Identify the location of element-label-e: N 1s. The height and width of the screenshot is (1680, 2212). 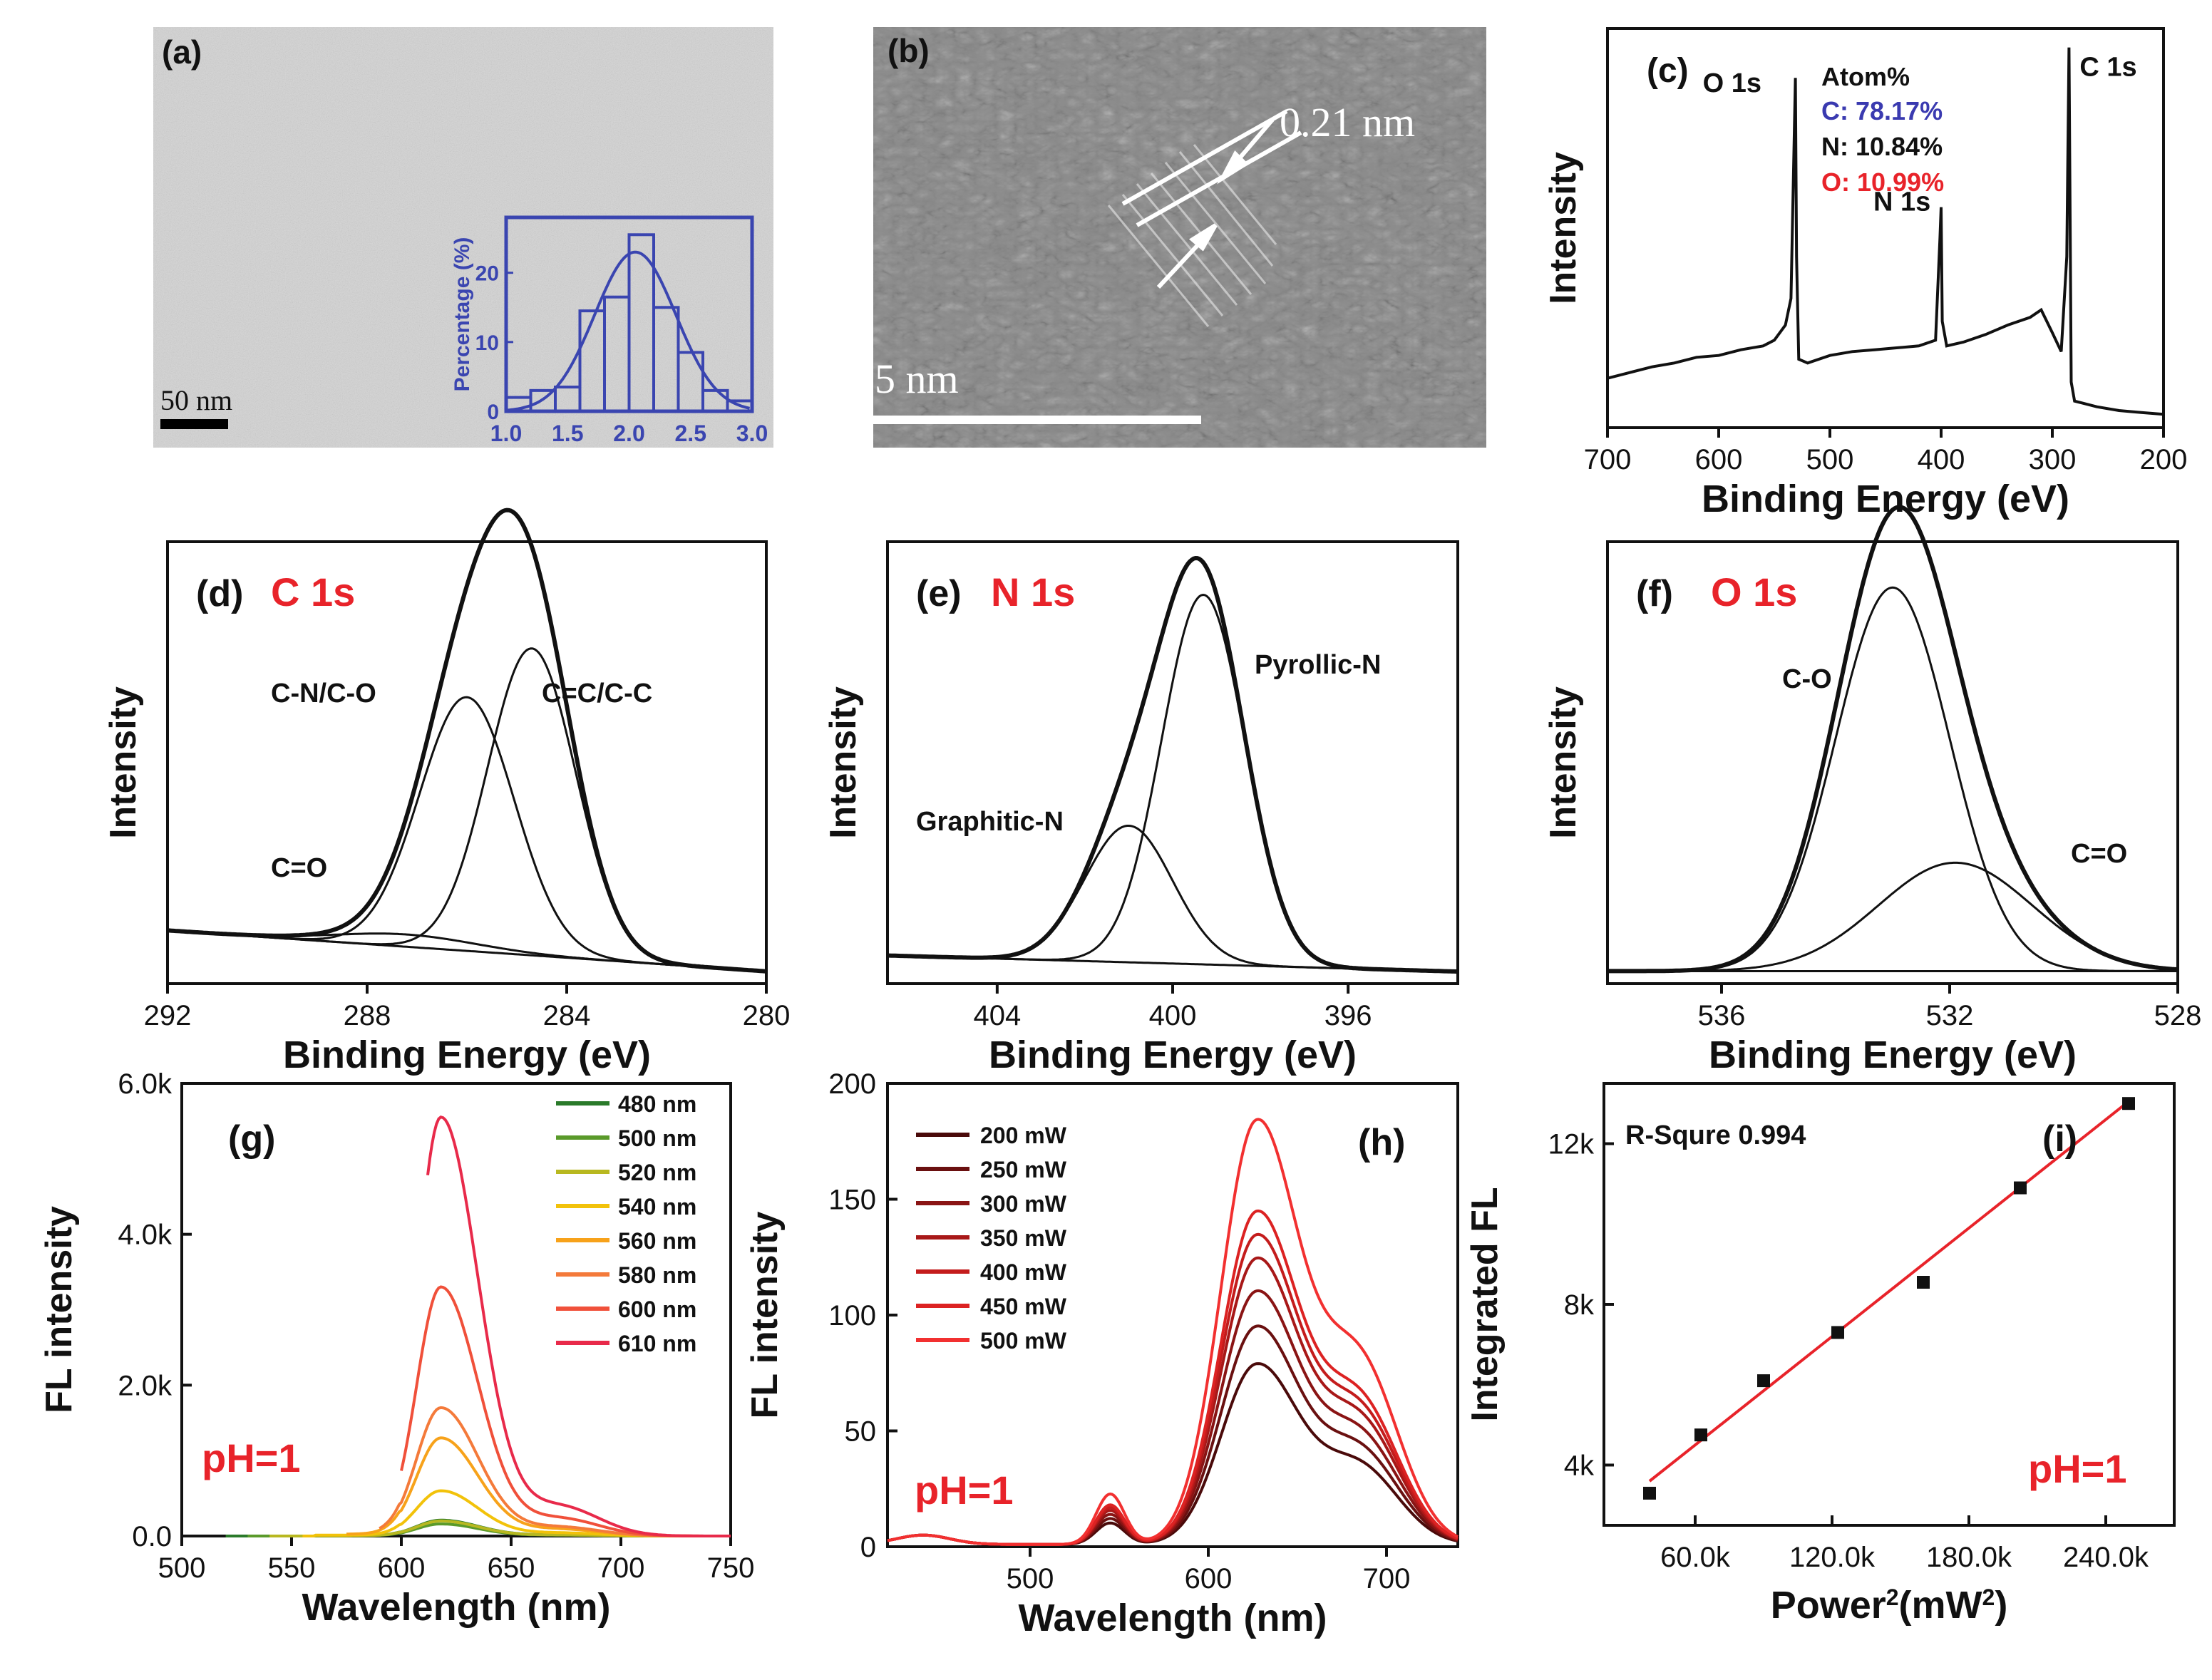
(1033, 592).